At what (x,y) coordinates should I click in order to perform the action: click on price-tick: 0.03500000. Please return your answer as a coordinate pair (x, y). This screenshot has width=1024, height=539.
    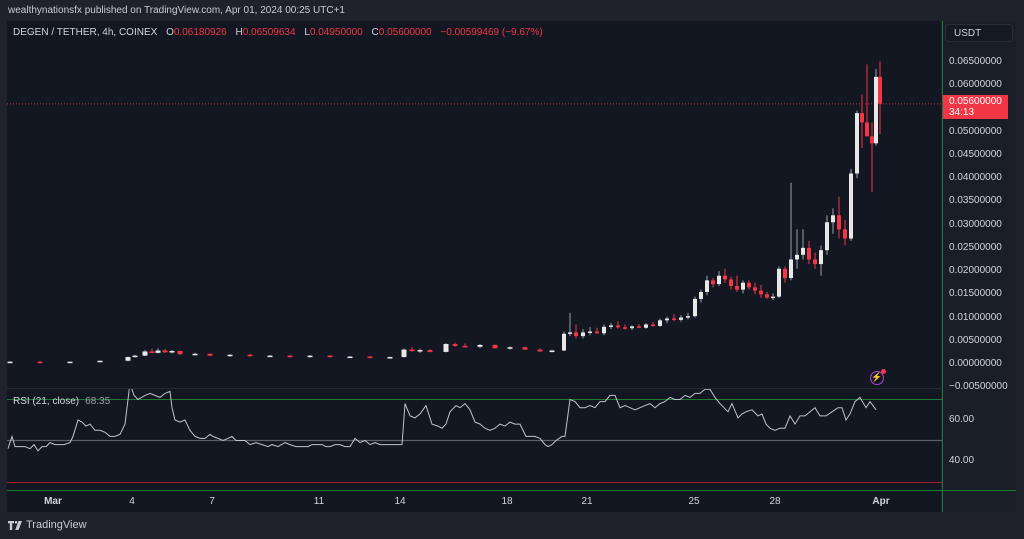
    Looking at the image, I should click on (975, 201).